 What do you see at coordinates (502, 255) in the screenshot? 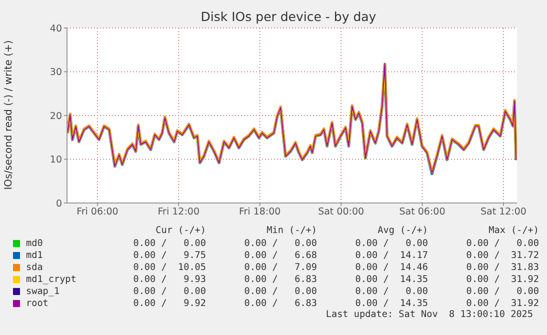
I see `text: 0.00 / 31.72` at bounding box center [502, 255].